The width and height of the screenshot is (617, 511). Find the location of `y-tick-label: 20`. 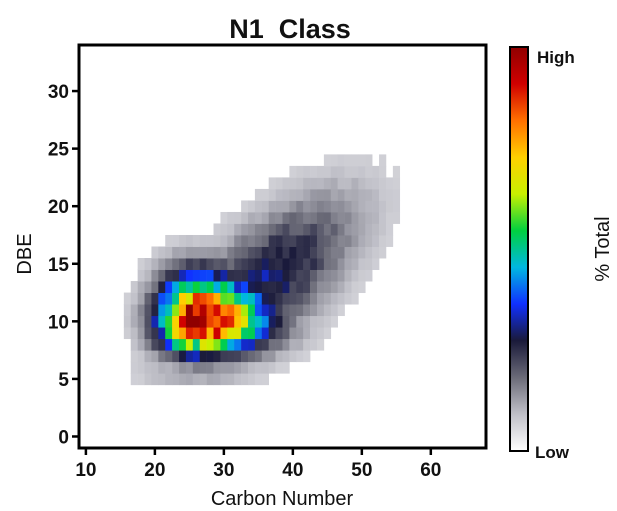

y-tick-label: 20 is located at coordinates (58, 207).